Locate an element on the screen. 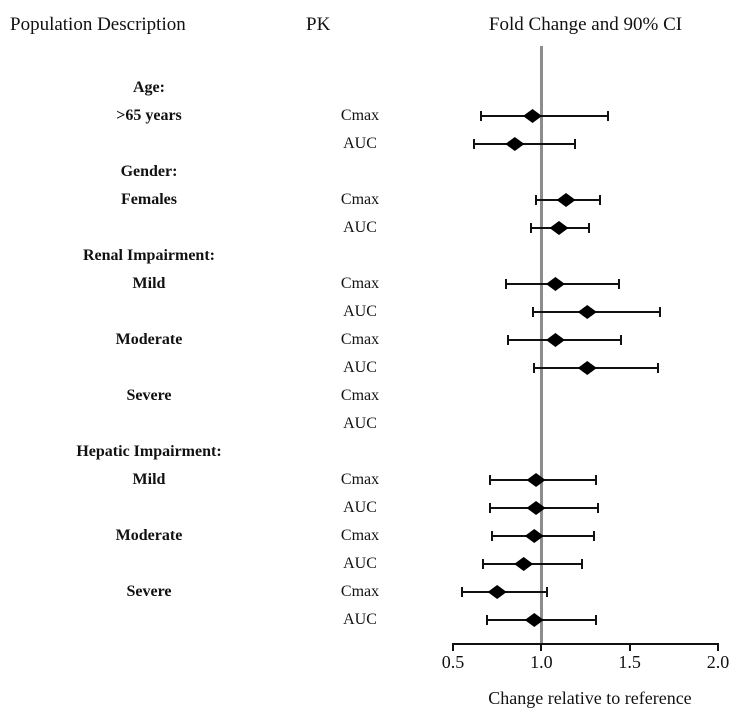  x-axis-tick-label: 2.0 is located at coordinates (718, 662).